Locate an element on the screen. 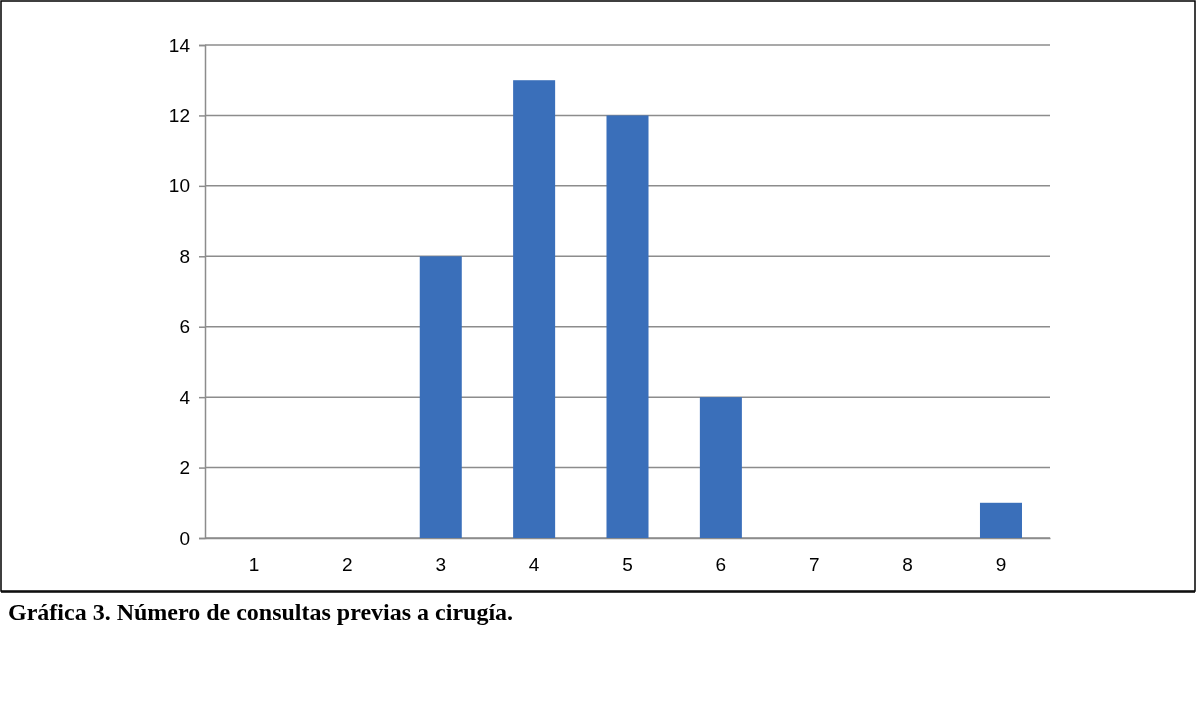 The image size is (1196, 702). y-tick-label: 12 is located at coordinates (179, 116).